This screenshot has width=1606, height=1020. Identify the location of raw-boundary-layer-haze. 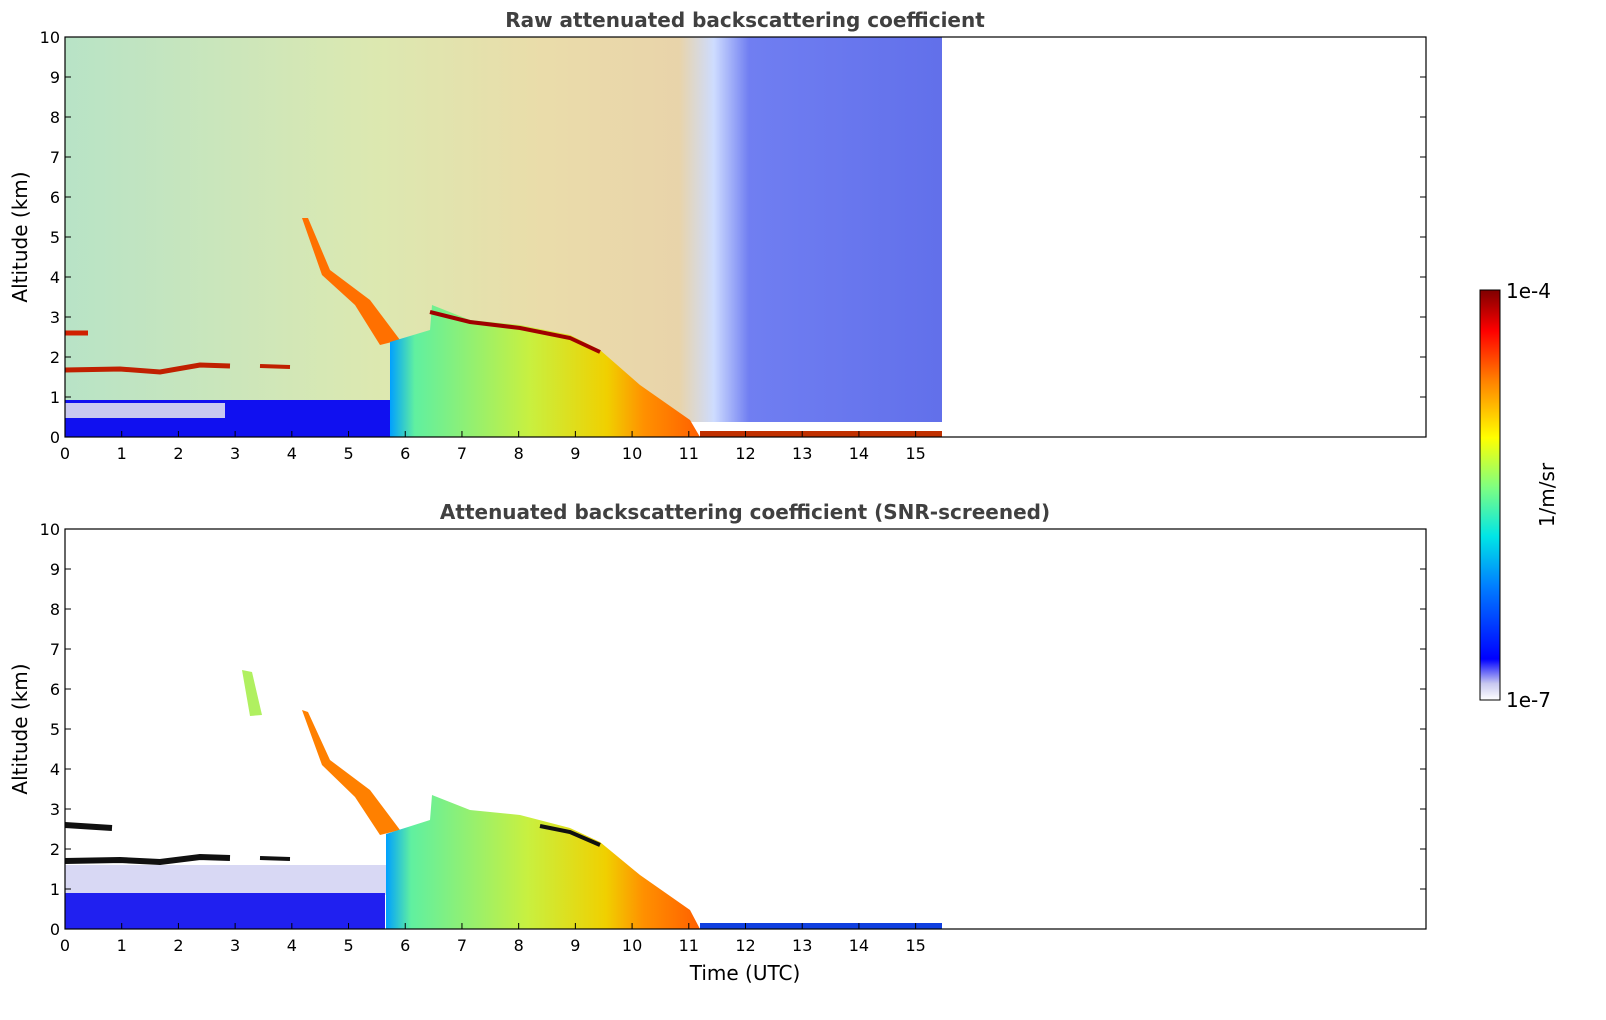
(145, 410).